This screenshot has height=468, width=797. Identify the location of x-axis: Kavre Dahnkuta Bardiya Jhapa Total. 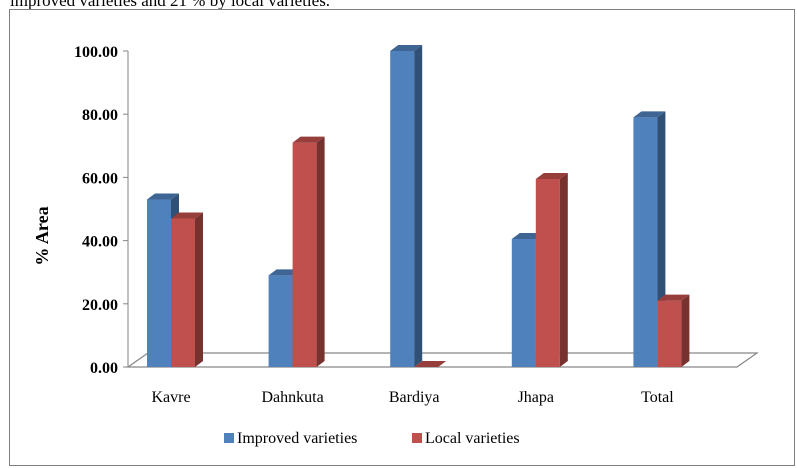
(412, 397).